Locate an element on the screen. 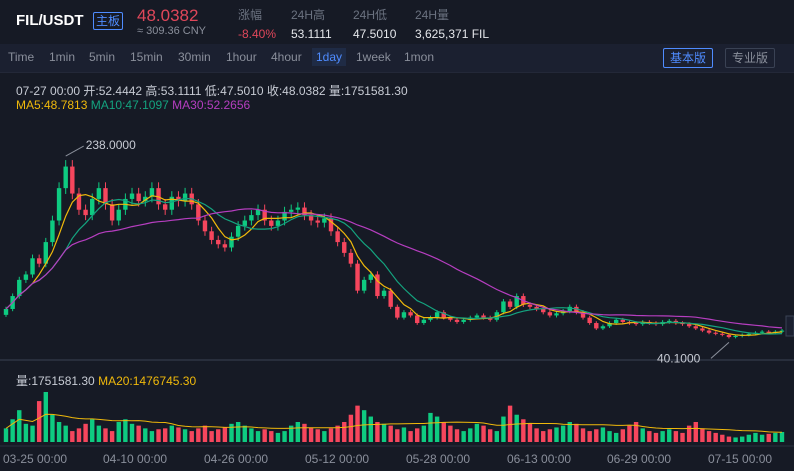 This screenshot has height=471, width=794. tf-1hour: 1hour is located at coordinates (241, 57).